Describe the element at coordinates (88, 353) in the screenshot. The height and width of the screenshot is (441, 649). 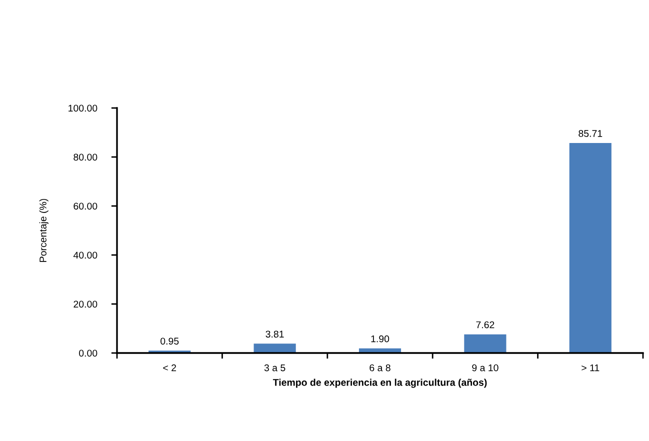
I see `y-tick-label: 0.00` at that location.